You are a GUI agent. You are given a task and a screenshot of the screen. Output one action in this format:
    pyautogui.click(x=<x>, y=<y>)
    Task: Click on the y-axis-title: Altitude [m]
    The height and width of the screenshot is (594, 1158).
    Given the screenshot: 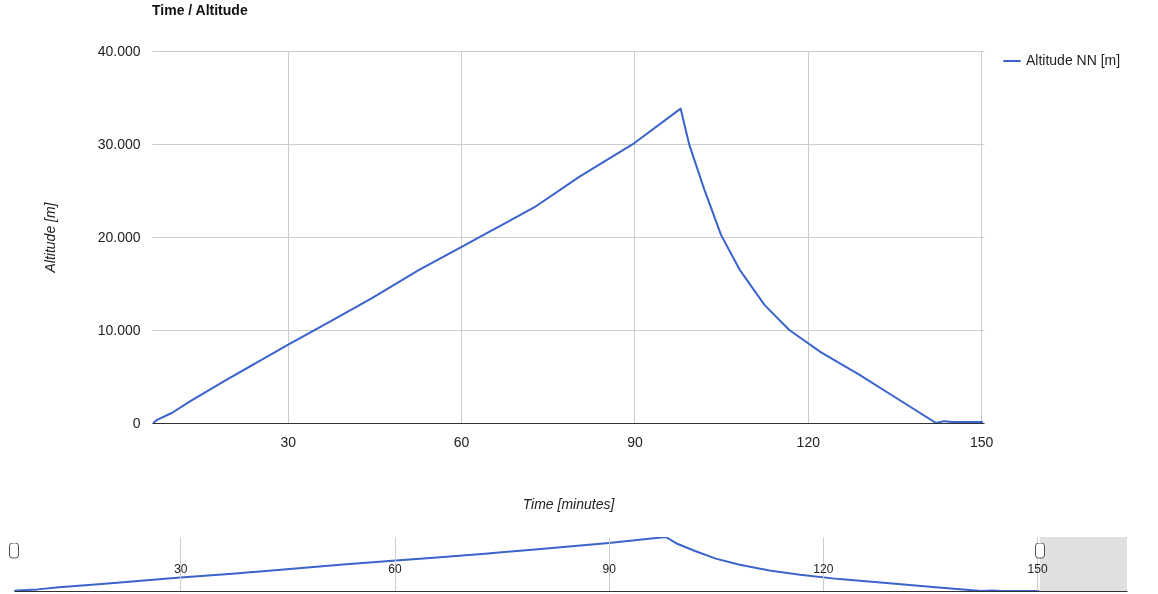 What is the action you would take?
    pyautogui.click(x=49, y=237)
    